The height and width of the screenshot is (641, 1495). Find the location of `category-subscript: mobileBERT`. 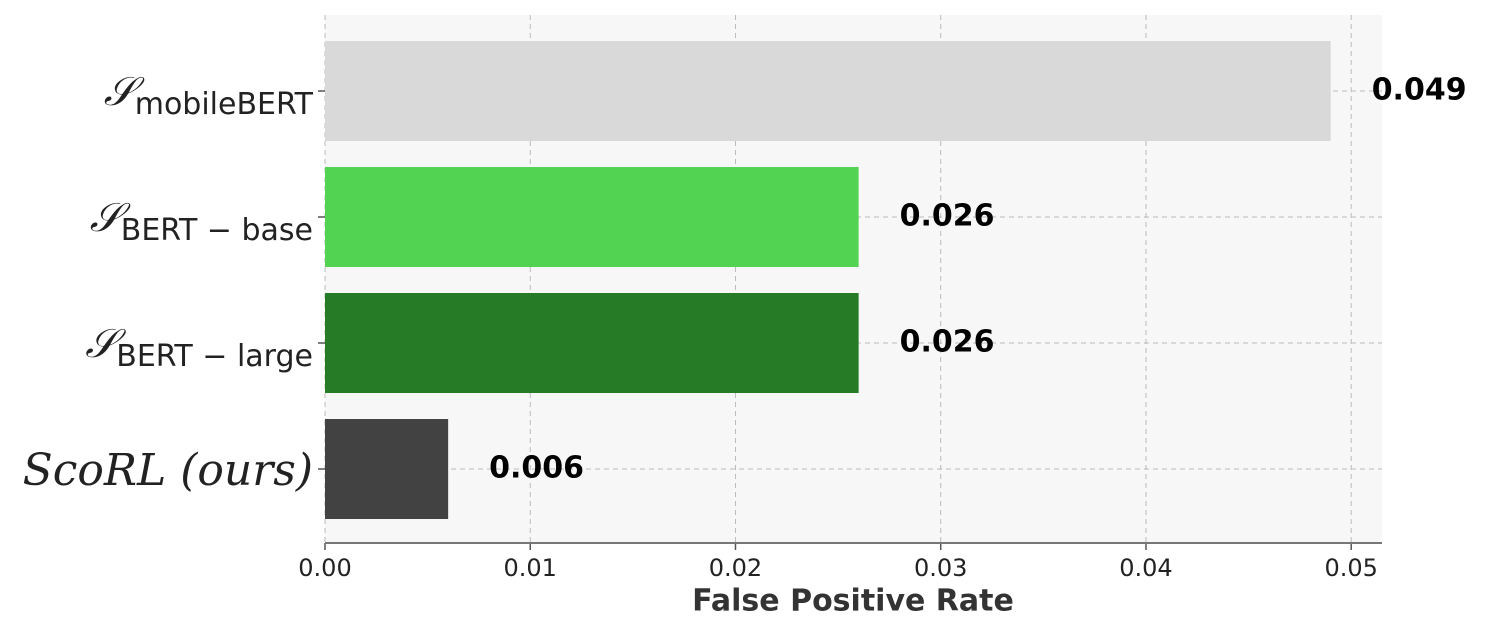

category-subscript: mobileBERT is located at coordinates (224, 104).